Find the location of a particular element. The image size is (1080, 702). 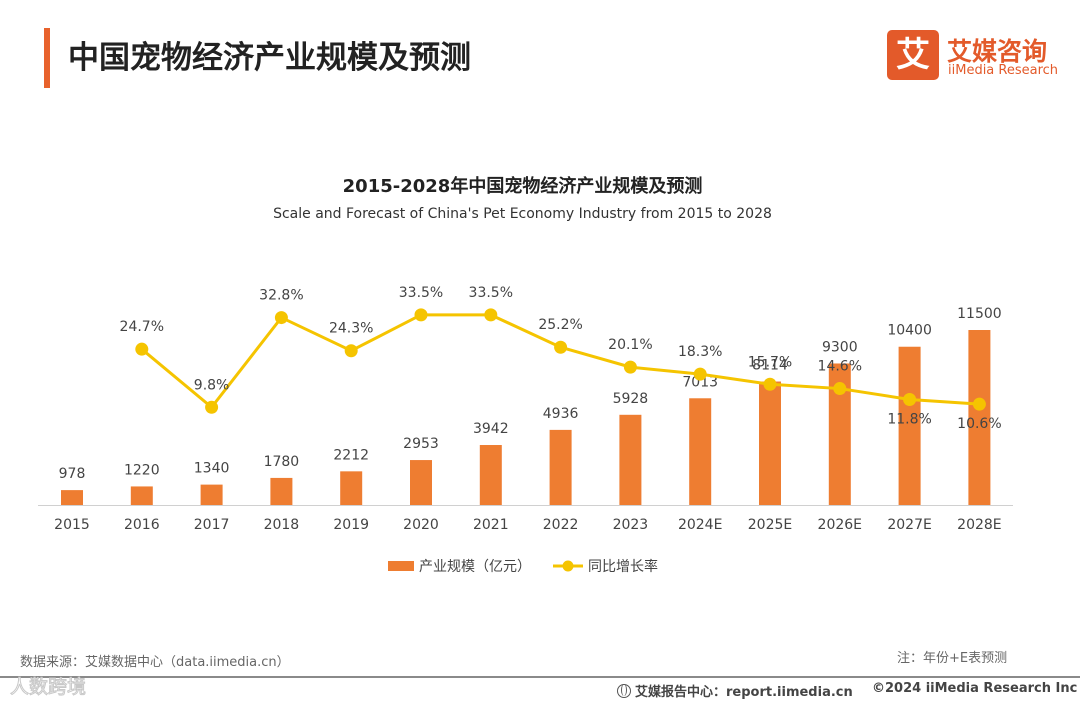

logo-name-en: iiMedia Research is located at coordinates (1003, 70).